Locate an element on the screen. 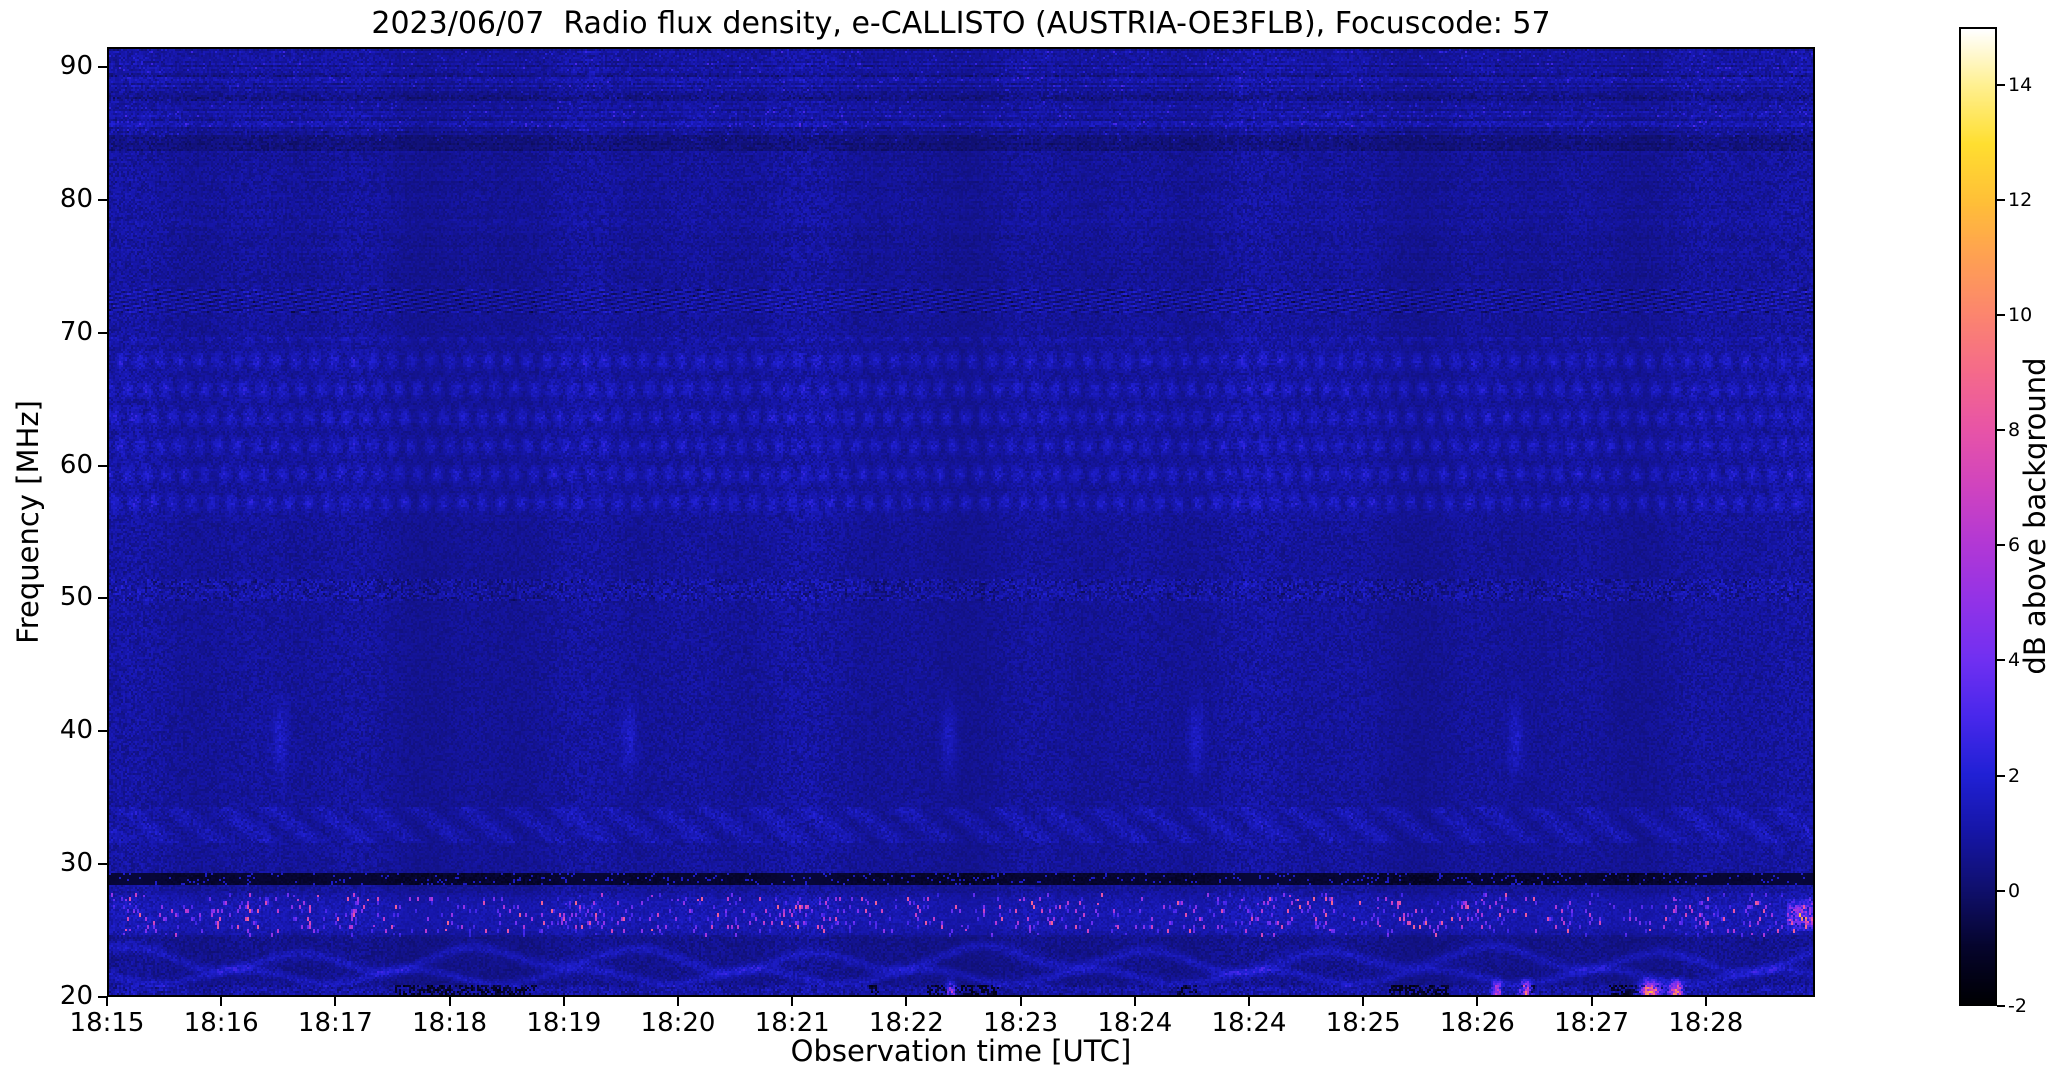  x-tick-label: 18:17 is located at coordinates (335, 1023).